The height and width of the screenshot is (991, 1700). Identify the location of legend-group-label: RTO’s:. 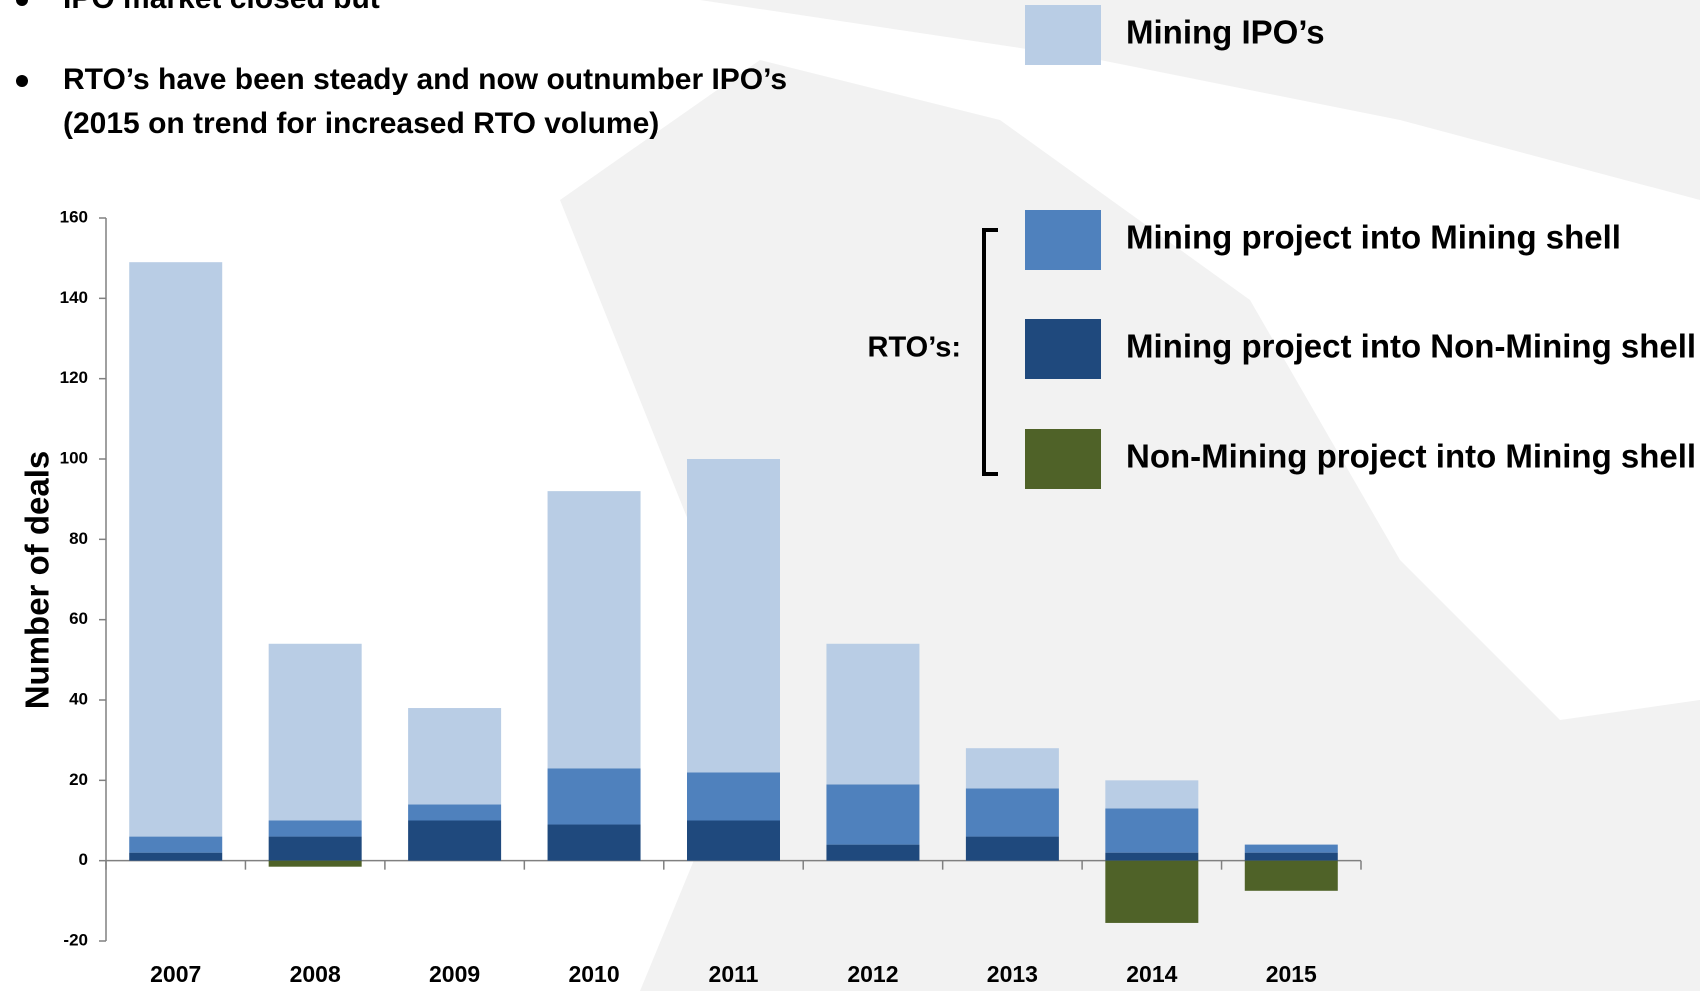
(914, 348).